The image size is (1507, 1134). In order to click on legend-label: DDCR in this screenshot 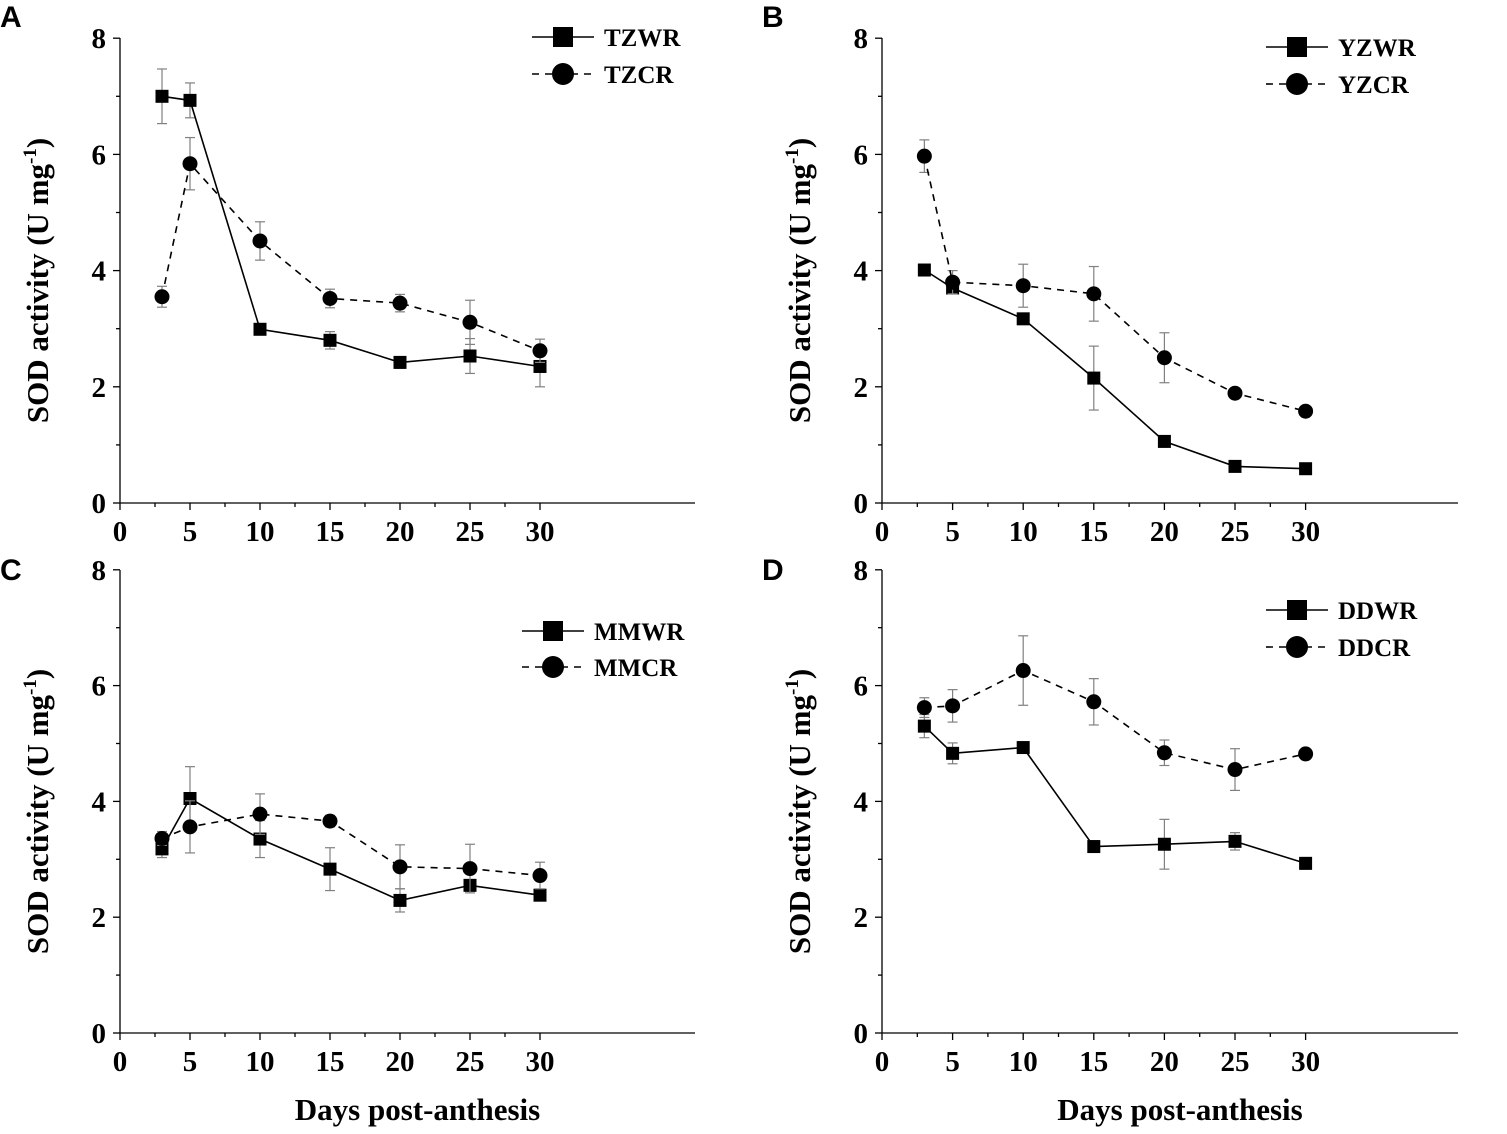, I will do `click(1374, 648)`.